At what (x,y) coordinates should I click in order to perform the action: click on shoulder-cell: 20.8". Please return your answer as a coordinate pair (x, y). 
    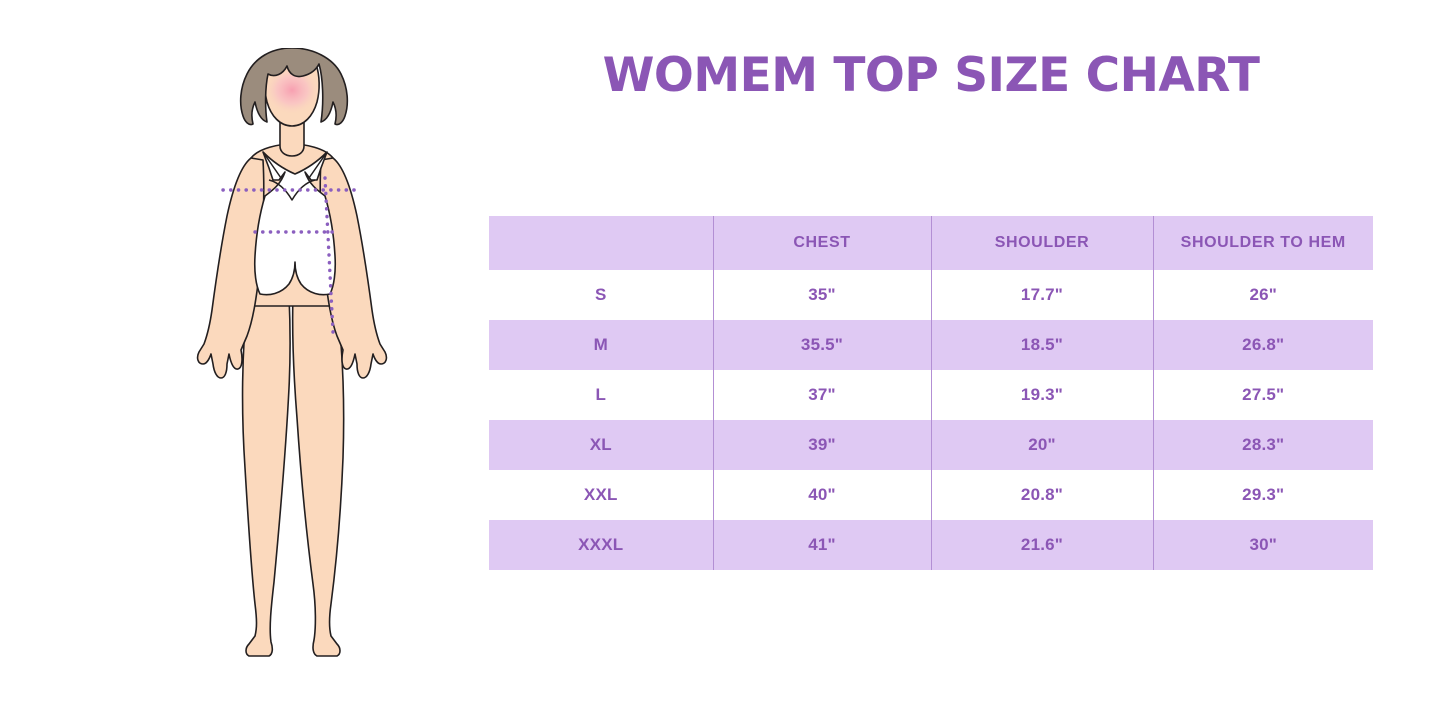
    Looking at the image, I should click on (1042, 495).